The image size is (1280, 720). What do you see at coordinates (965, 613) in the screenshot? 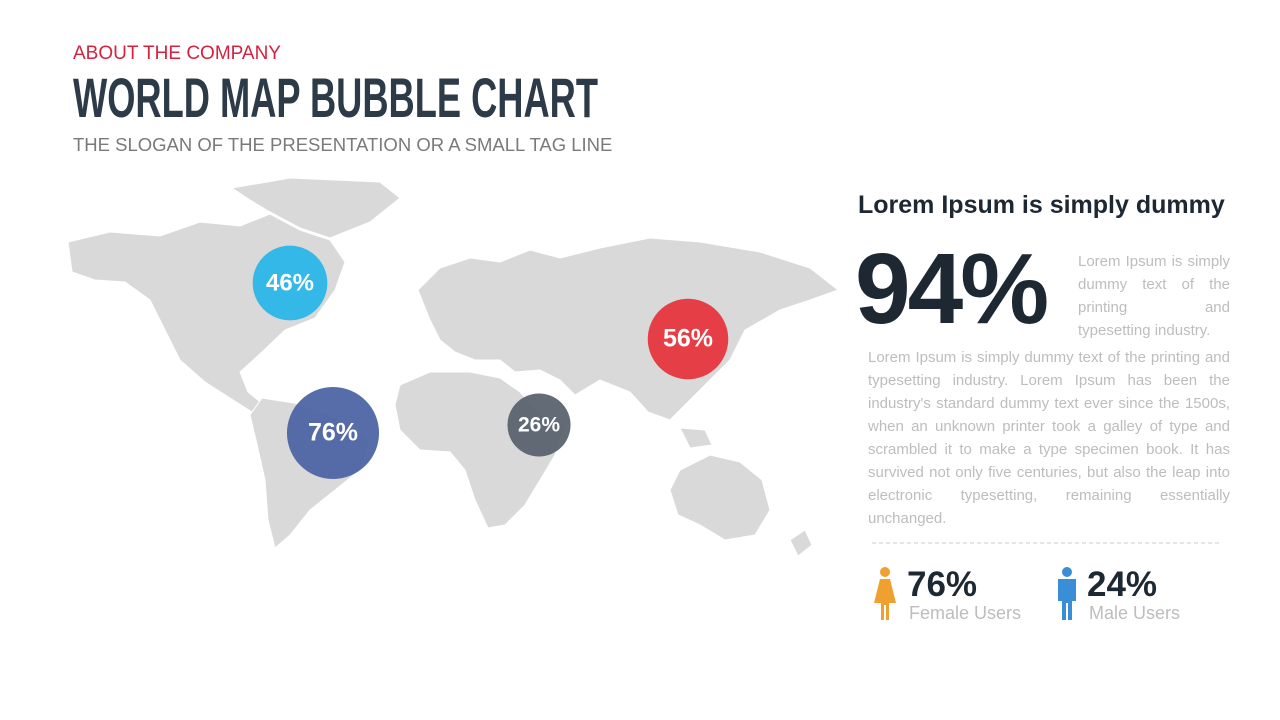
I see `female-label: Female Users` at bounding box center [965, 613].